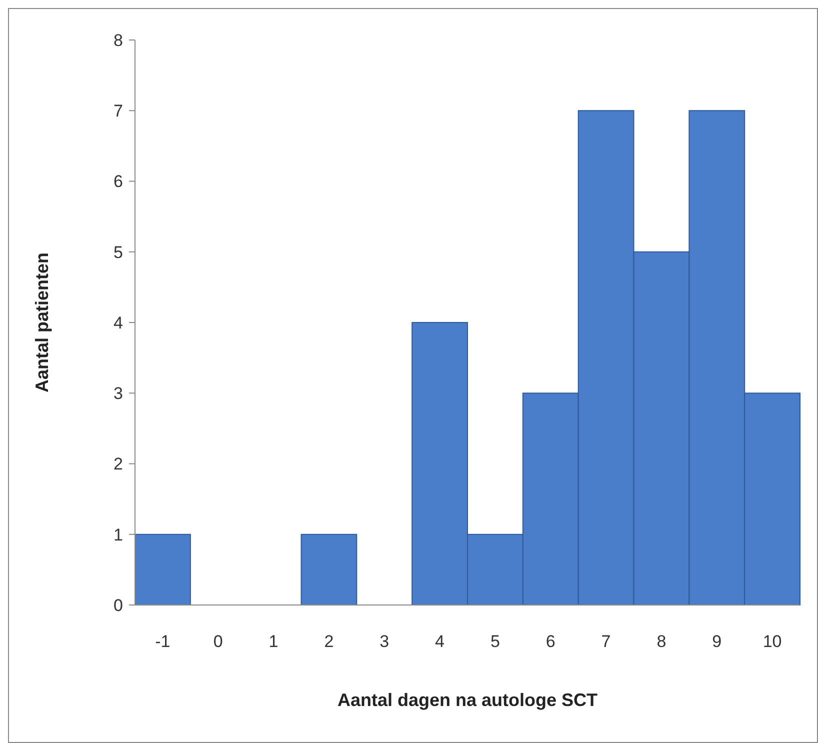  I want to click on x-tick-label: 7, so click(606, 641).